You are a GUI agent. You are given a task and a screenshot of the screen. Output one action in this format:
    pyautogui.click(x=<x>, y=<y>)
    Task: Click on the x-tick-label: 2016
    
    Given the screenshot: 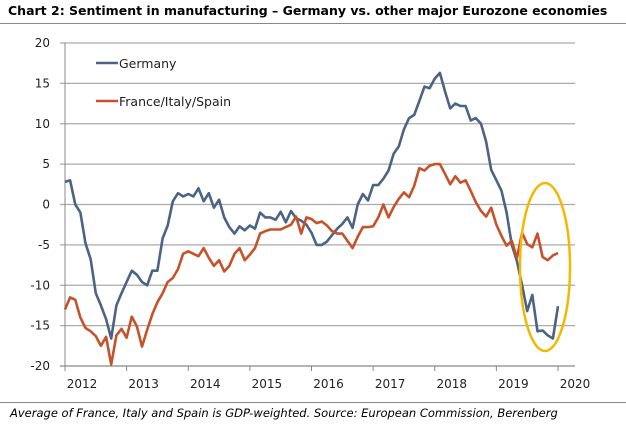 What is the action you would take?
    pyautogui.click(x=328, y=384)
    